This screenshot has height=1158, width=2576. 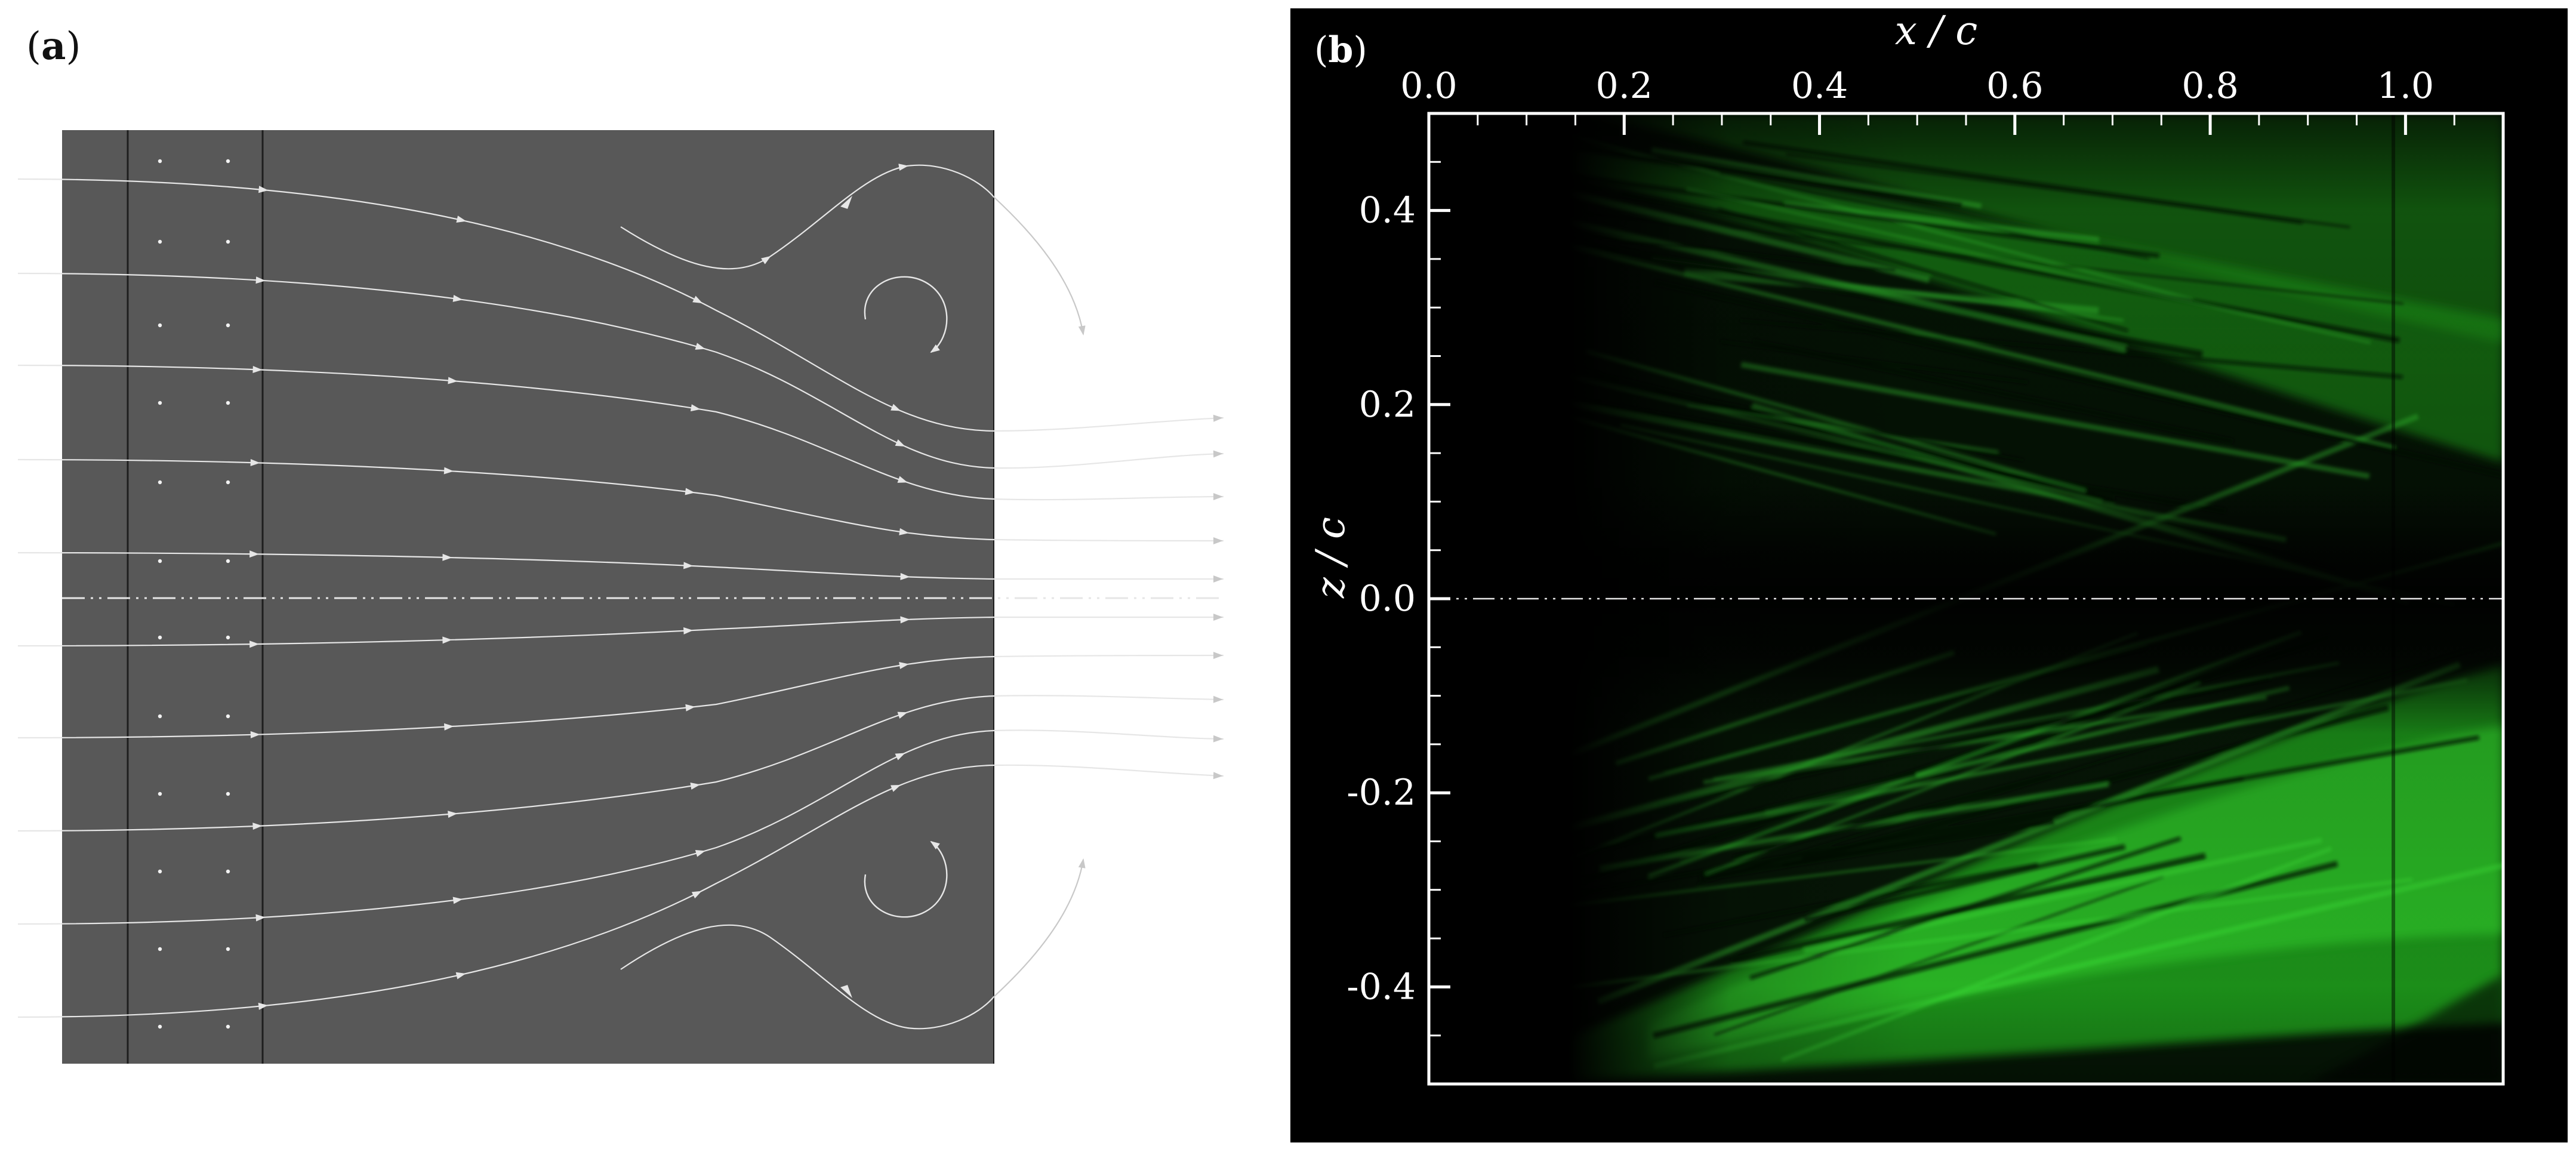 I want to click on upper-vortex-icon, so click(x=906, y=314).